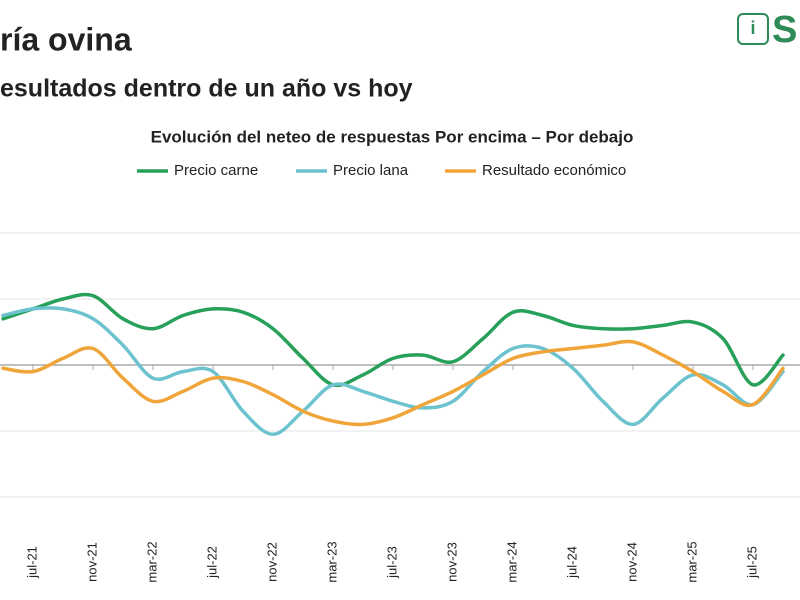 This screenshot has height=600, width=800. I want to click on x-tick-label: mar-24, so click(511, 561).